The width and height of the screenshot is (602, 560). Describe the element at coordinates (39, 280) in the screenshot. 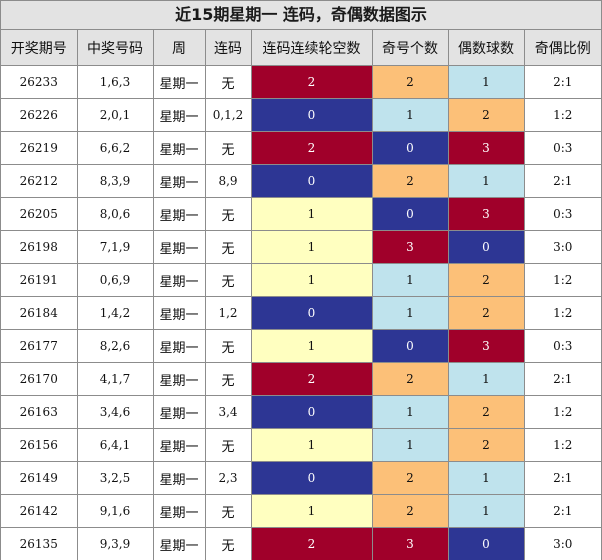

I see `issue-cell: 26191` at that location.